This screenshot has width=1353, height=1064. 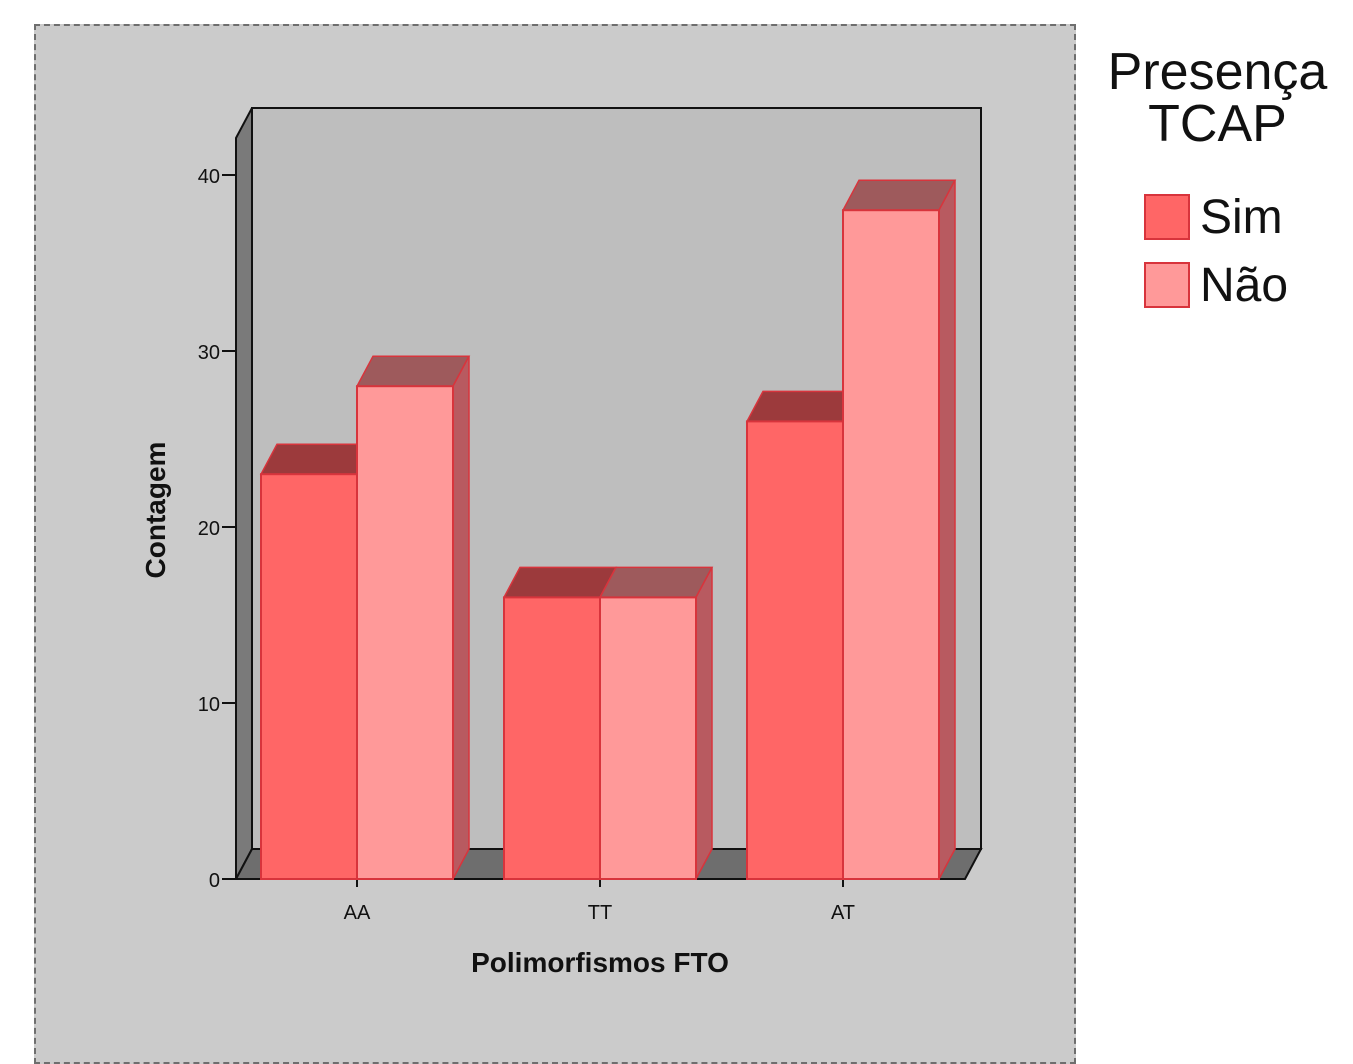 I want to click on legend-swatch-nao, so click(x=1167, y=285).